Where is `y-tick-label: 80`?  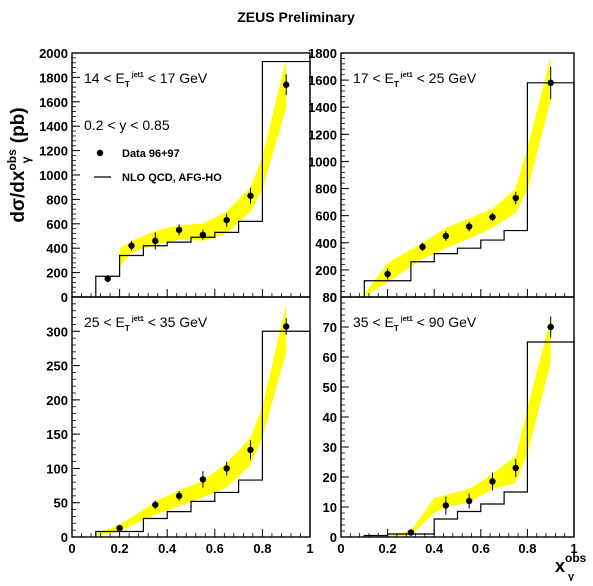
y-tick-label: 80 is located at coordinates (330, 297).